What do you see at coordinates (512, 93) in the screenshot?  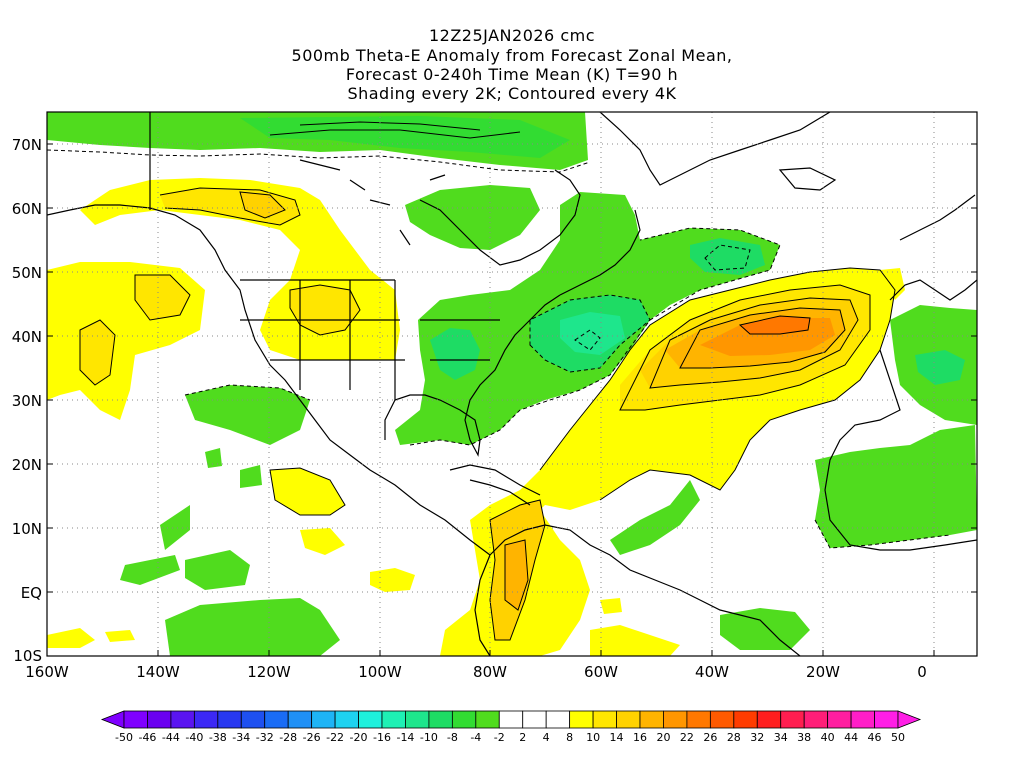 I see `map-title-line-4: Shading every 2K; Contoured every 4K` at bounding box center [512, 93].